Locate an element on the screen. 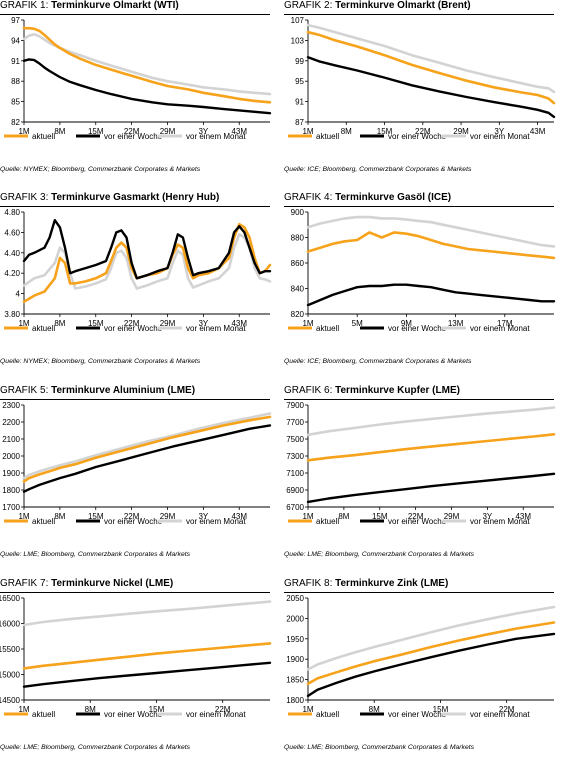  y-tick-label: 4.80 is located at coordinates (12, 212).